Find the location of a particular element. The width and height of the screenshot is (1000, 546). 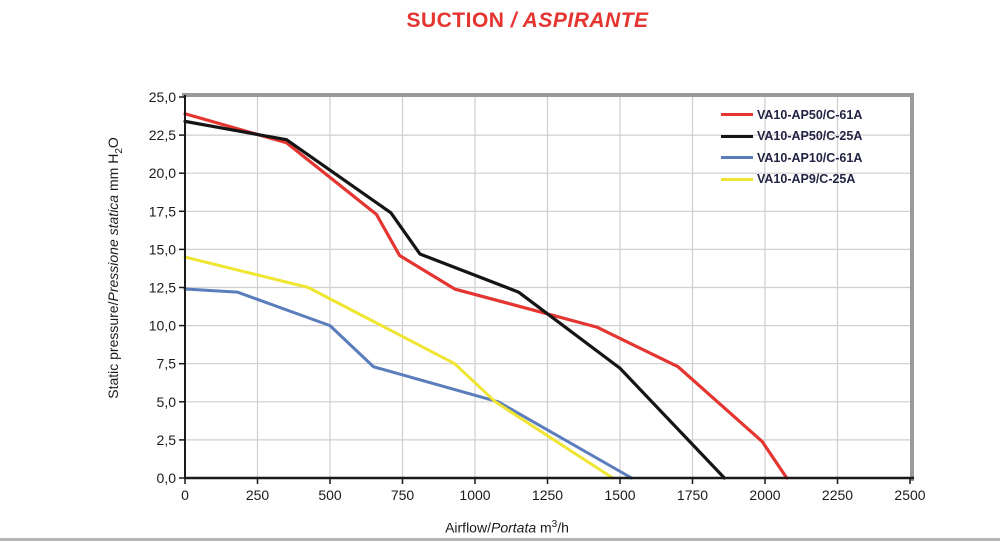

y-tick-label: 12,5 is located at coordinates (162, 288).